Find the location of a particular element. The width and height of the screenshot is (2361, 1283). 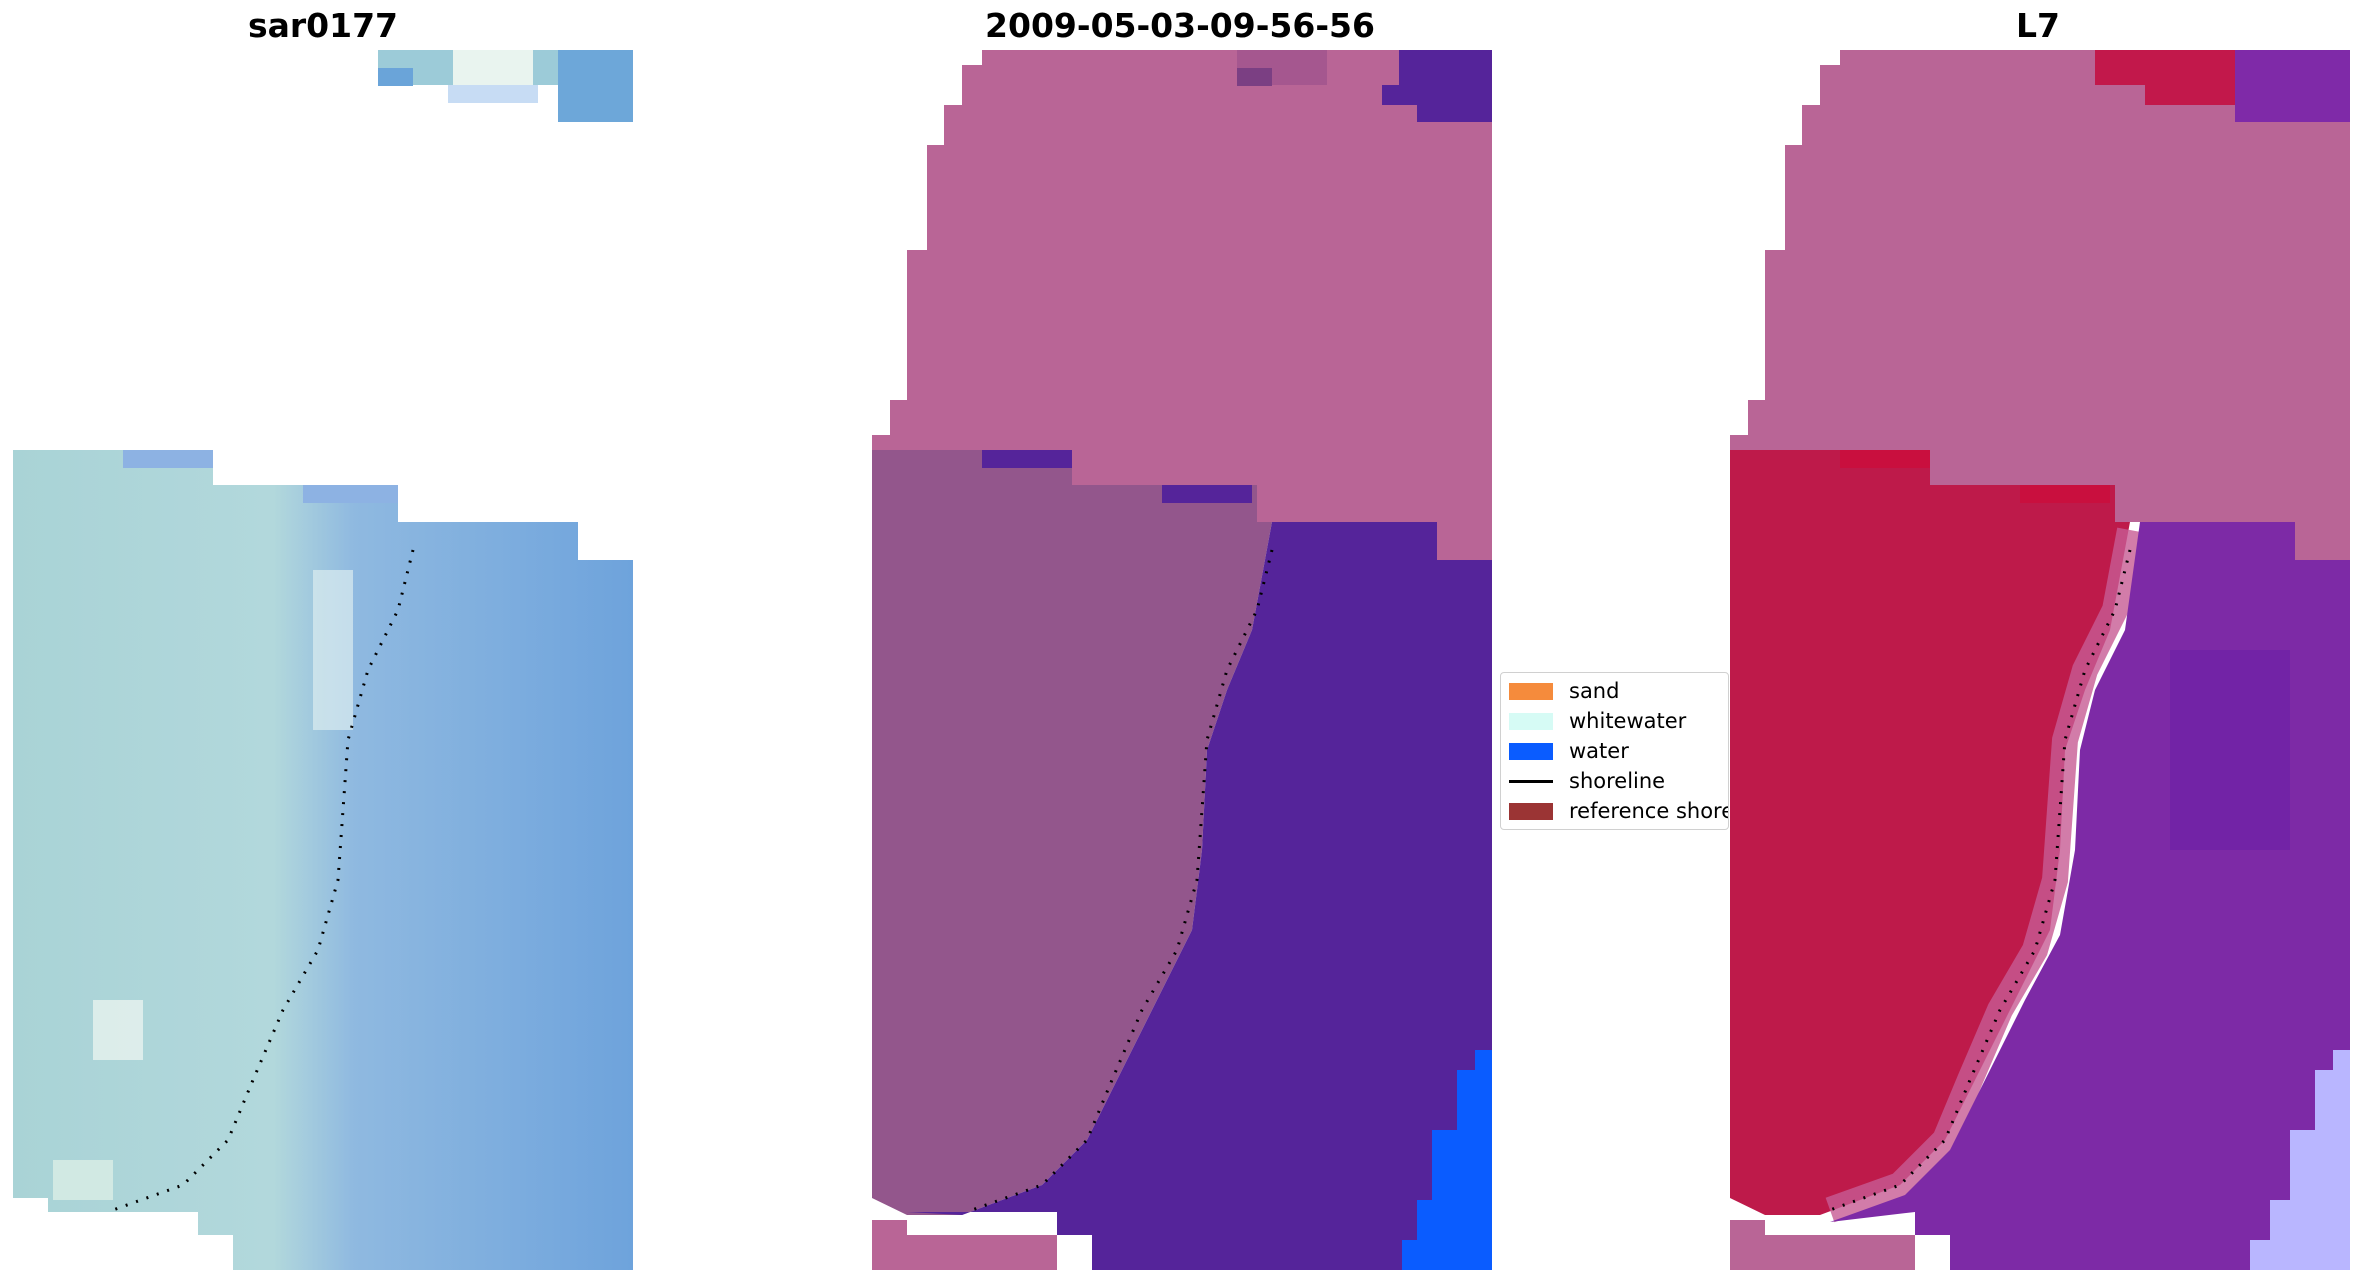

legend-label: water is located at coordinates (1599, 751).